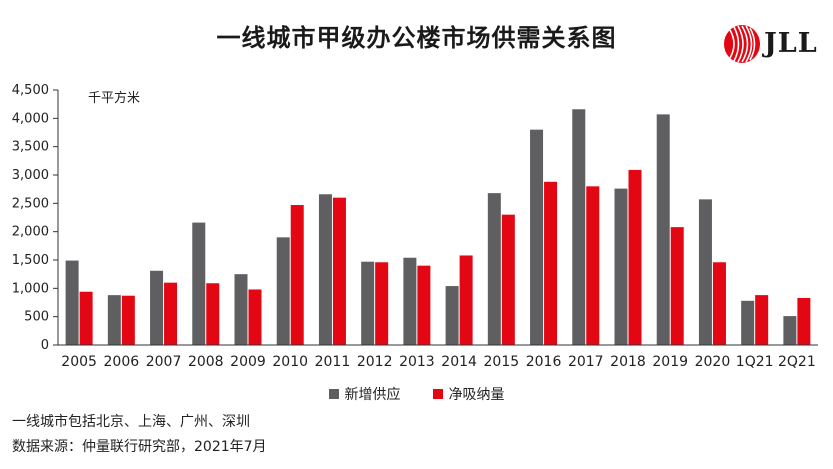 This screenshot has height=469, width=833. I want to click on bar-absorption-2006, so click(128, 320).